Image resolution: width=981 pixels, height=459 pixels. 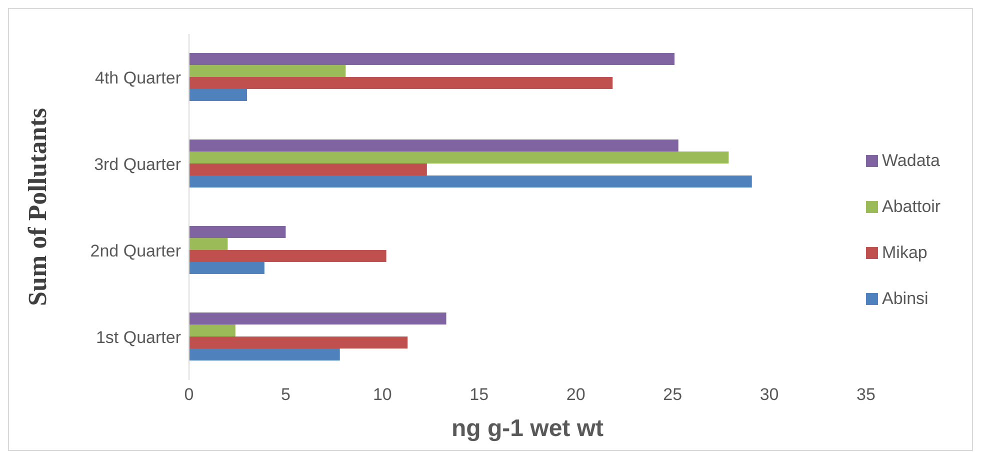 What do you see at coordinates (905, 252) in the screenshot?
I see `legend-label: Mikap` at bounding box center [905, 252].